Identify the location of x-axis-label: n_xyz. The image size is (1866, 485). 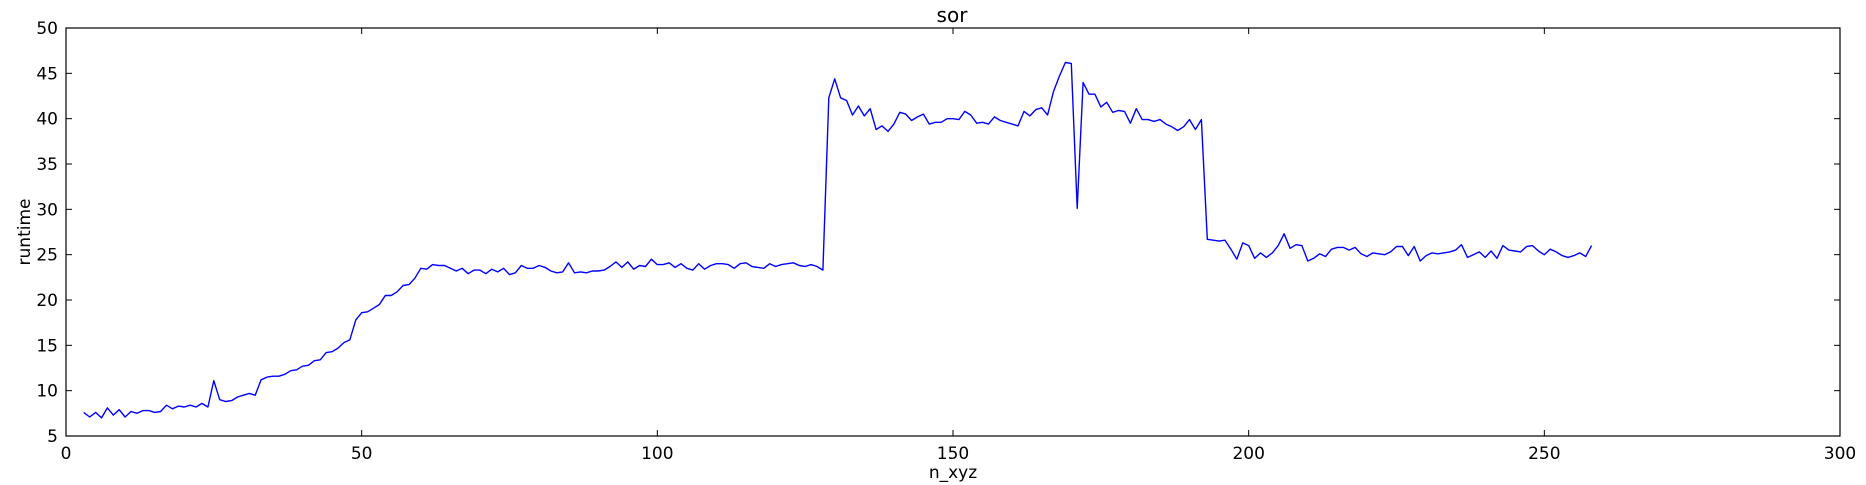
(953, 473).